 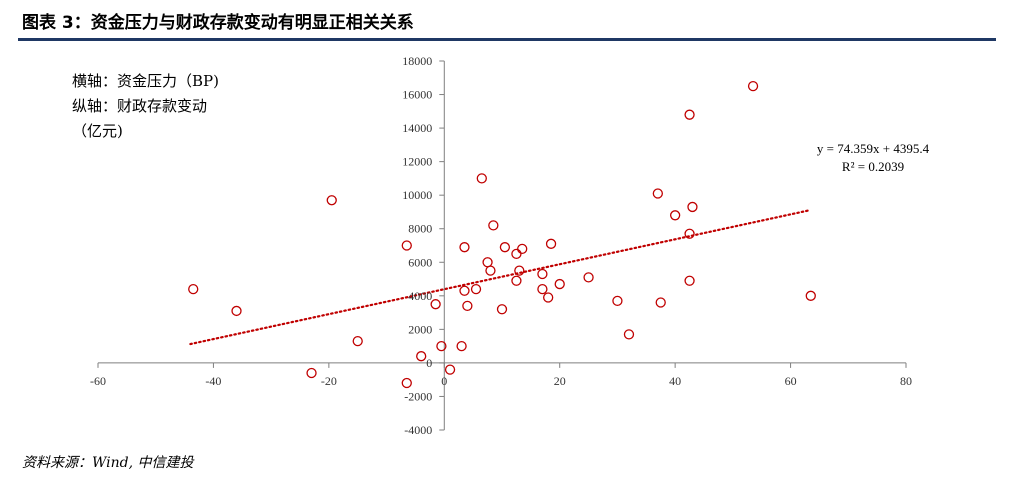 What do you see at coordinates (417, 95) in the screenshot?
I see `y-tick-label: 16000` at bounding box center [417, 95].